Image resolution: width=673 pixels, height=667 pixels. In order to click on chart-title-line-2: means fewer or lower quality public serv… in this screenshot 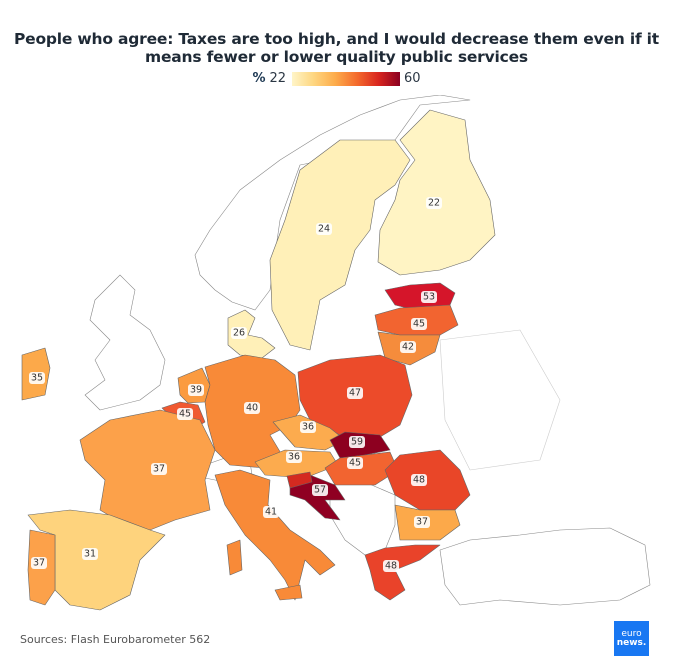, I will do `click(336, 57)`.